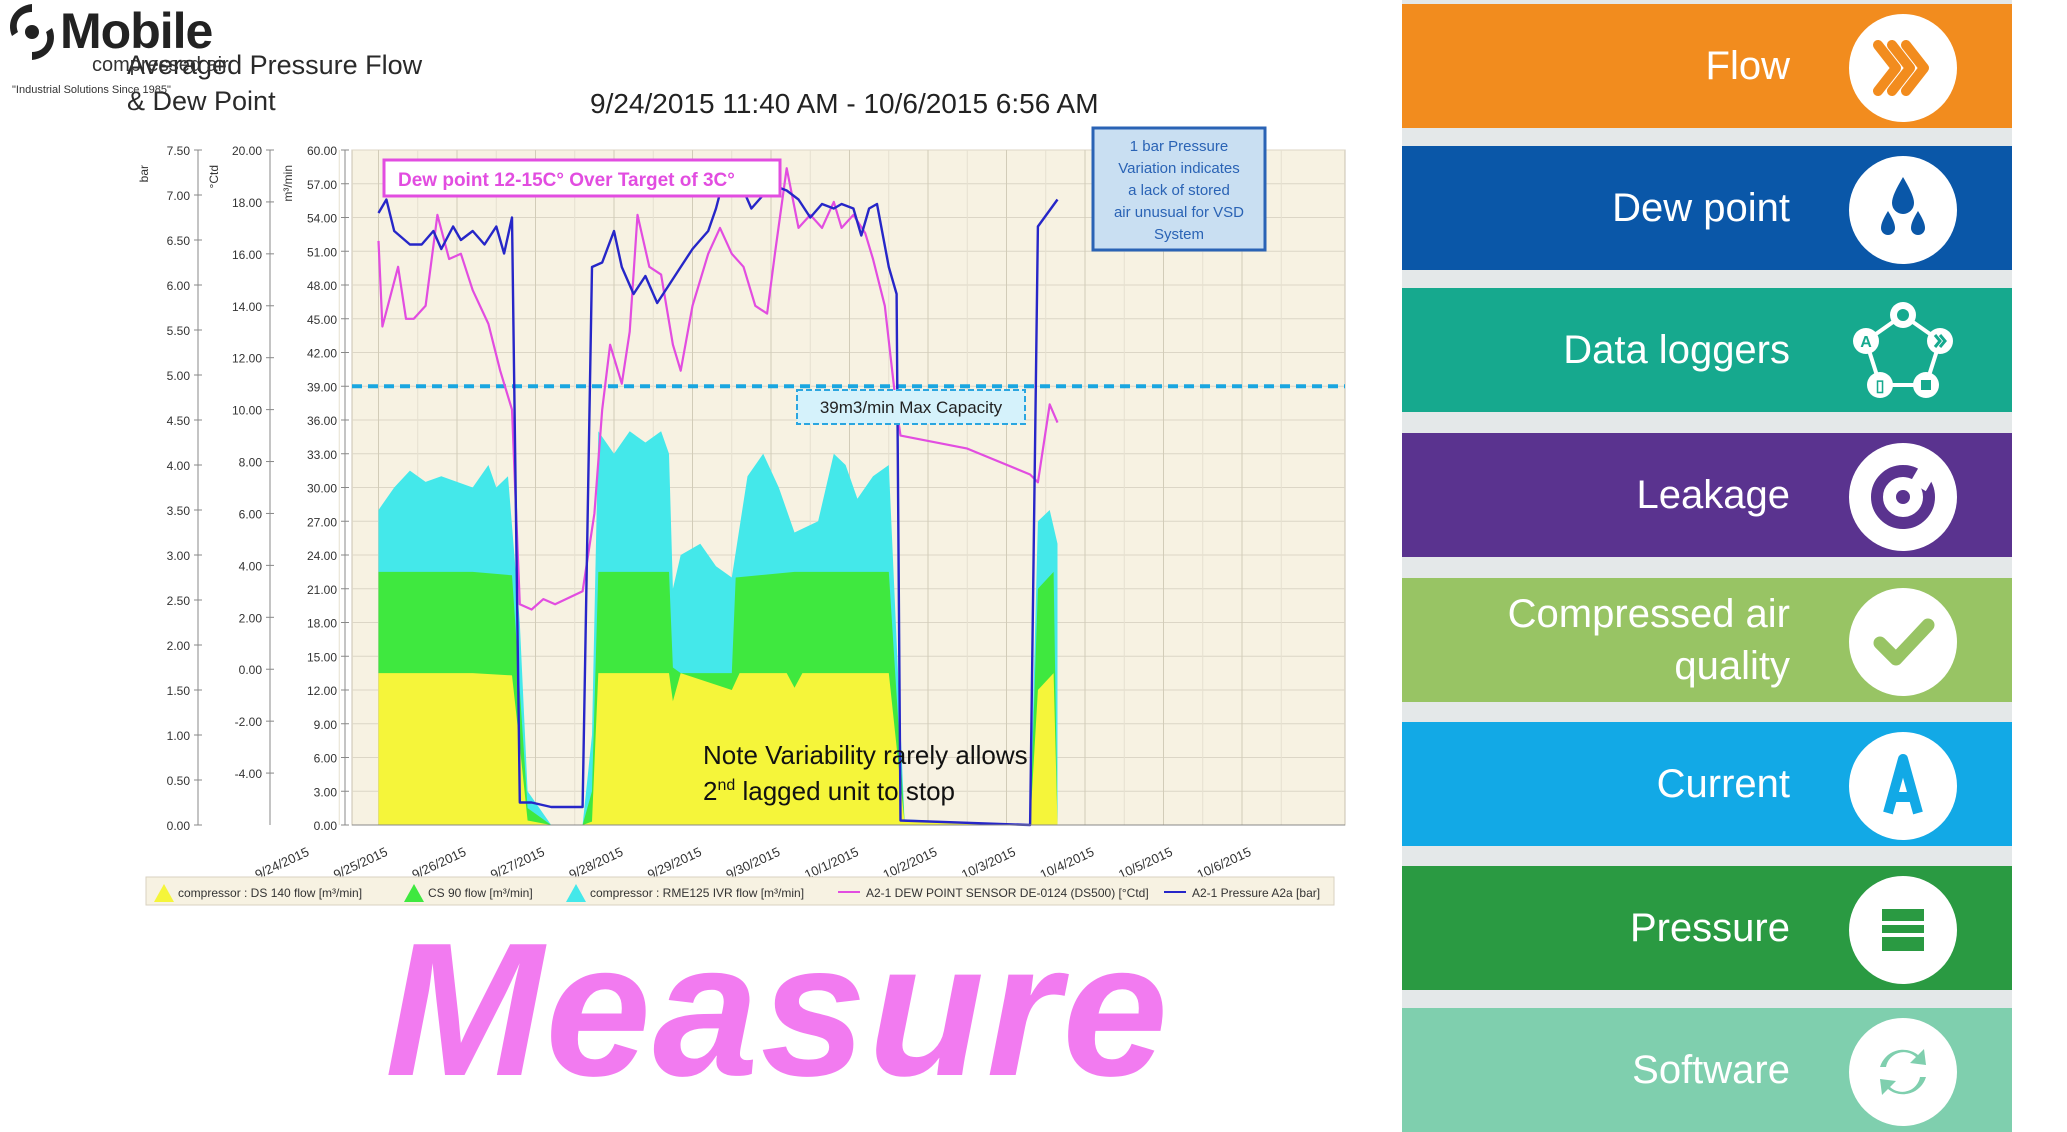 This screenshot has height=1132, width=2067. Describe the element at coordinates (566, 180) in the screenshot. I see `dew-target-text: Dew point 12-15C° Over Target of 3C°` at that location.